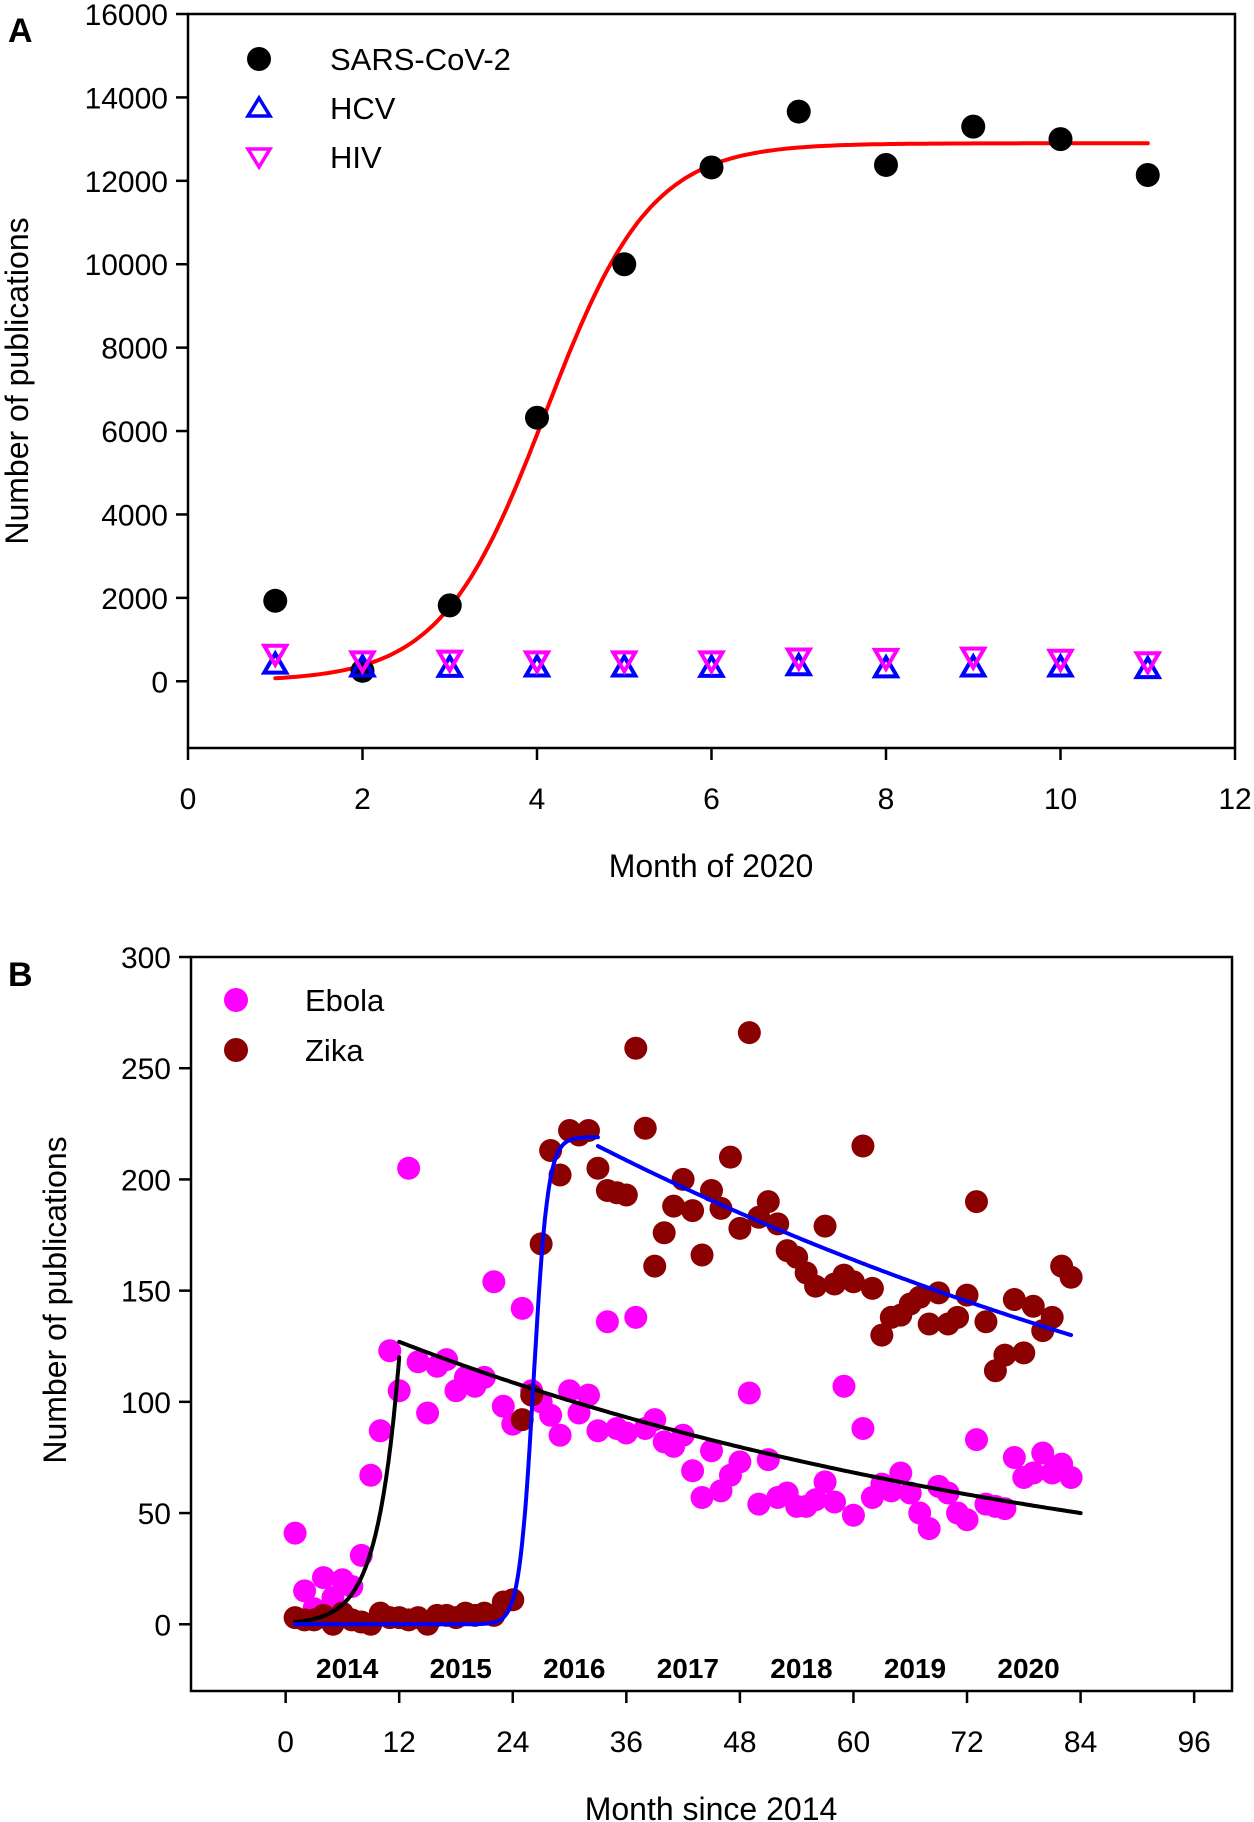  What do you see at coordinates (966, 1742) in the screenshot?
I see `x-tick-label: 72` at bounding box center [966, 1742].